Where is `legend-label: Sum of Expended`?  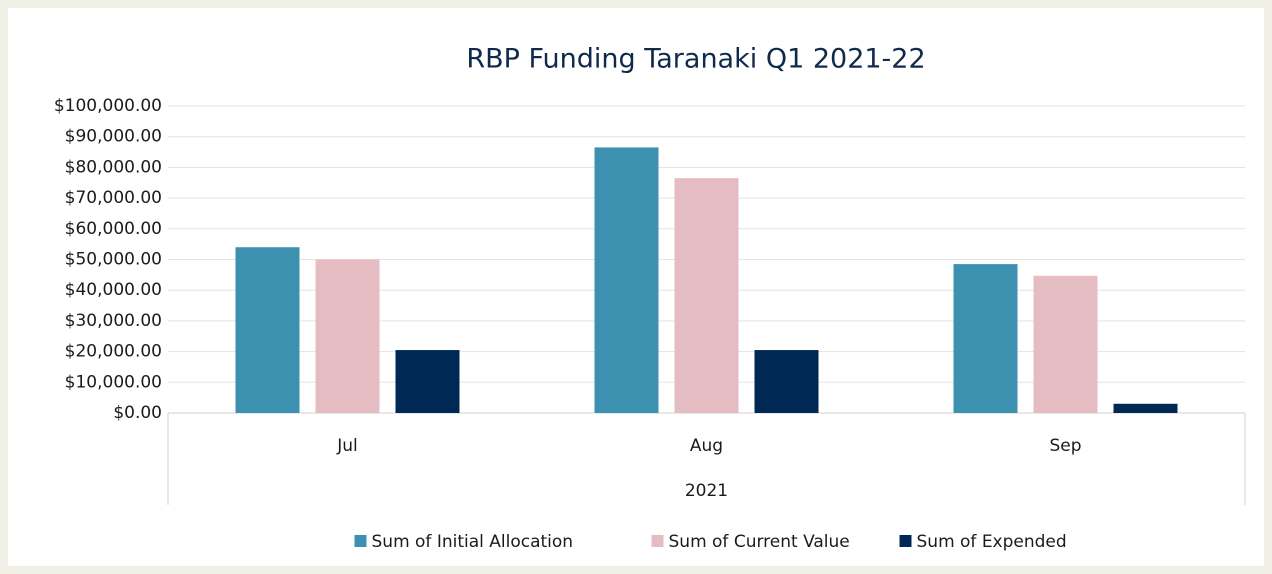
legend-label: Sum of Expended is located at coordinates (992, 542).